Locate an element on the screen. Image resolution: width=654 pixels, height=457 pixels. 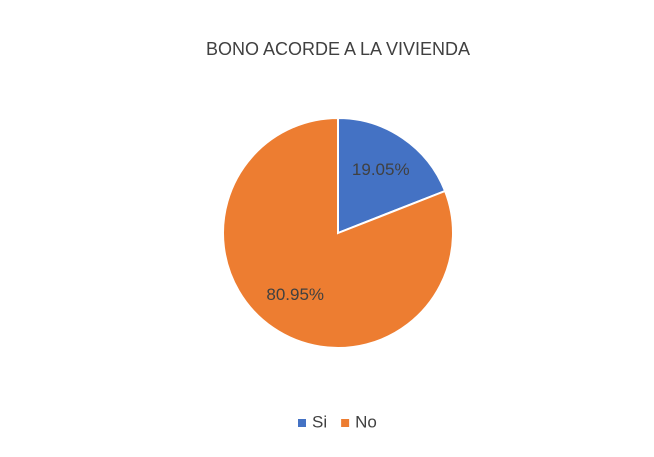
pie-slice is located at coordinates (392, 175).